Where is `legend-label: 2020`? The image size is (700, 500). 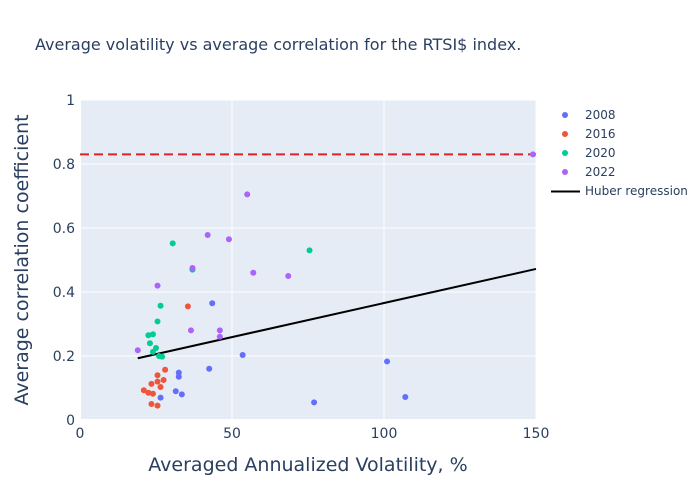 legend-label: 2020 is located at coordinates (600, 153).